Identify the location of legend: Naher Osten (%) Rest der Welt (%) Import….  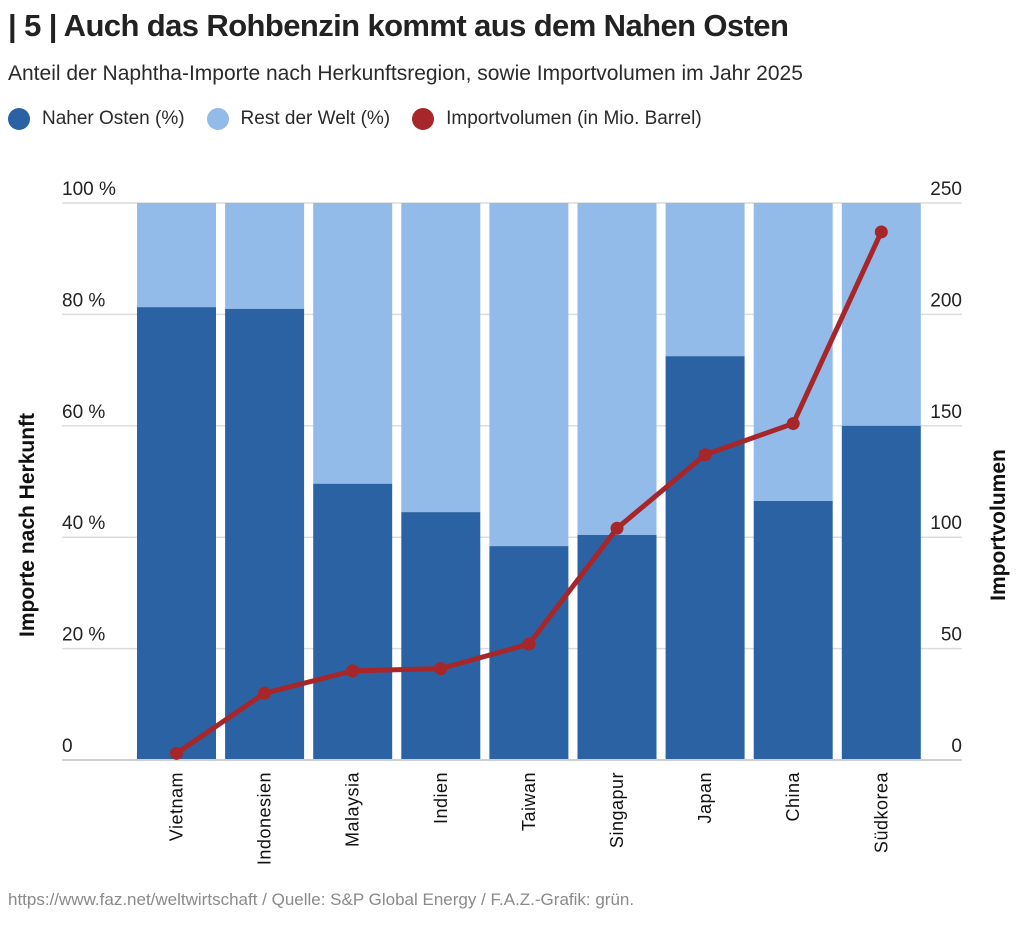
(366, 119).